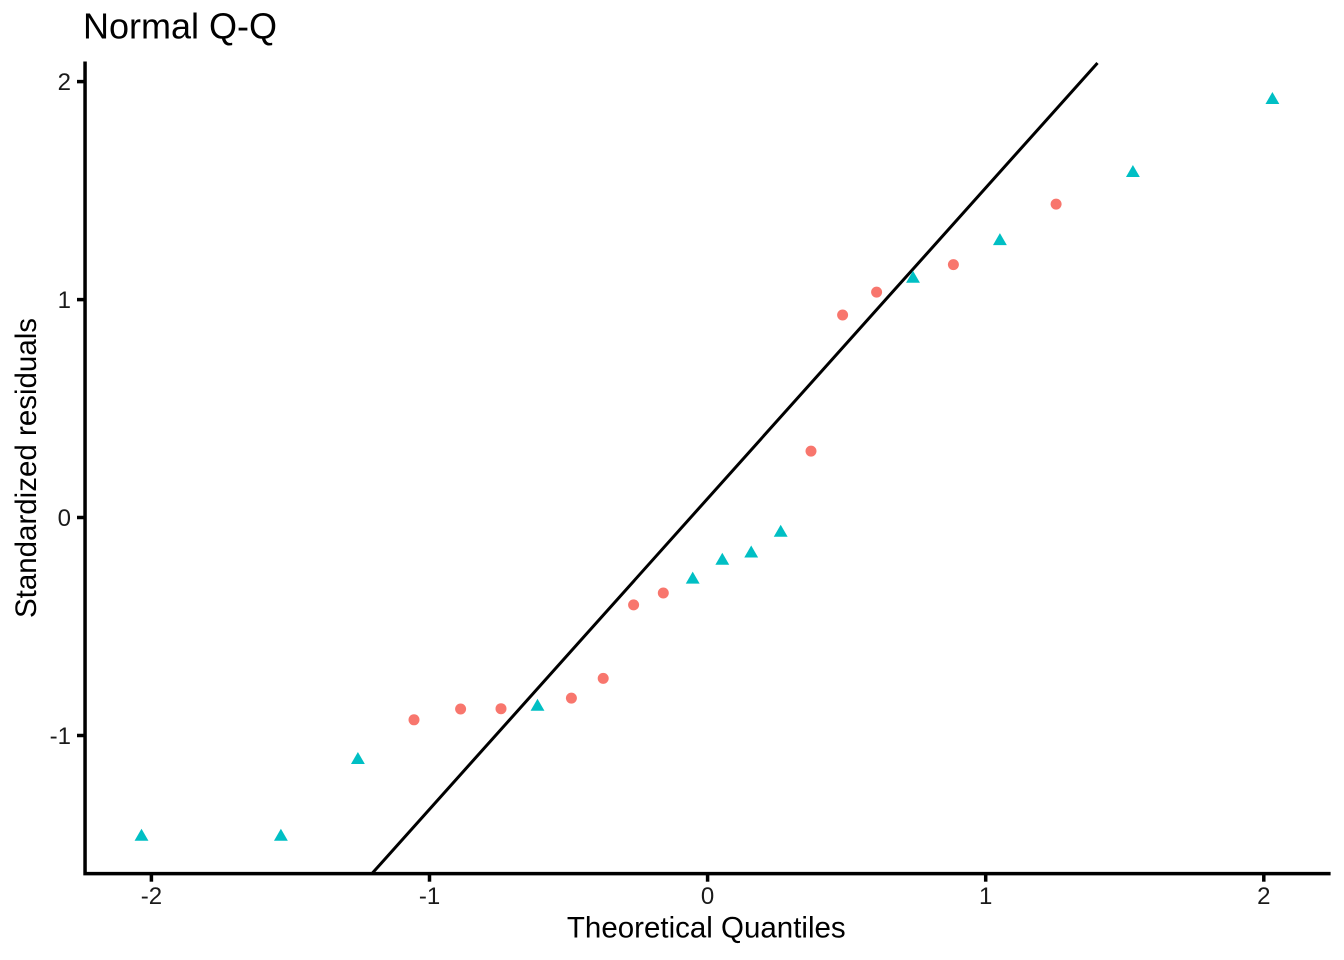  Describe the element at coordinates (151, 896) in the screenshot. I see `svg-text: -2` at that location.